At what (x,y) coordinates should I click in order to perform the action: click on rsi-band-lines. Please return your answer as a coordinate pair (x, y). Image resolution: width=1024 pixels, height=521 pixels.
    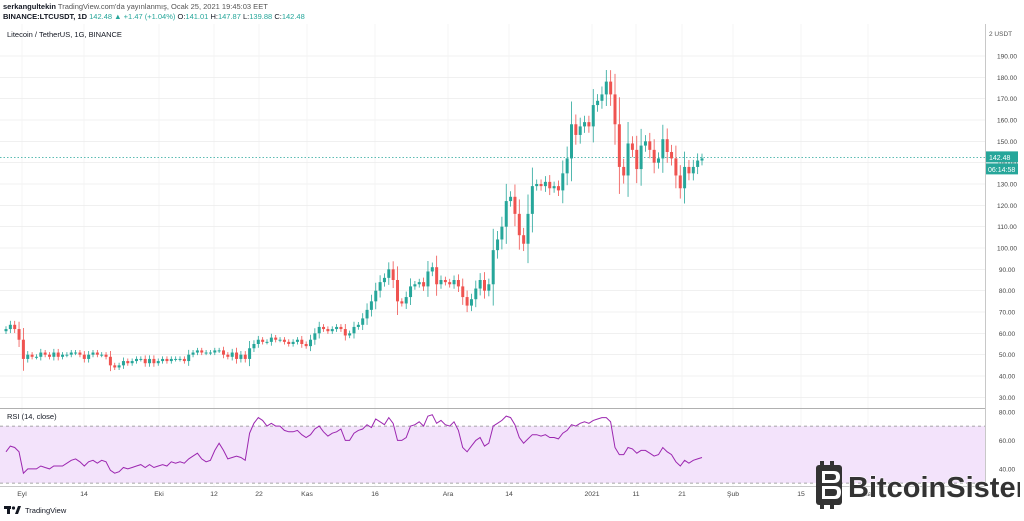
    Looking at the image, I should click on (492, 454).